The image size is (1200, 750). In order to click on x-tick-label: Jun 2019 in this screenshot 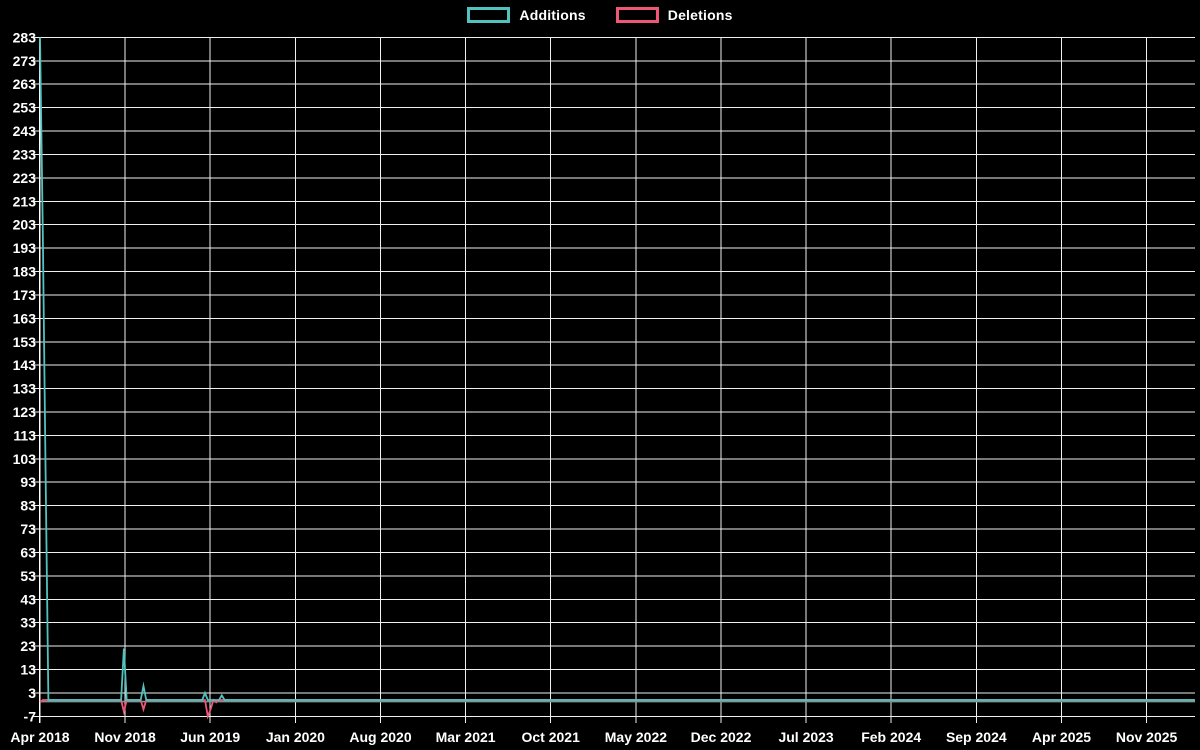, I will do `click(210, 737)`.